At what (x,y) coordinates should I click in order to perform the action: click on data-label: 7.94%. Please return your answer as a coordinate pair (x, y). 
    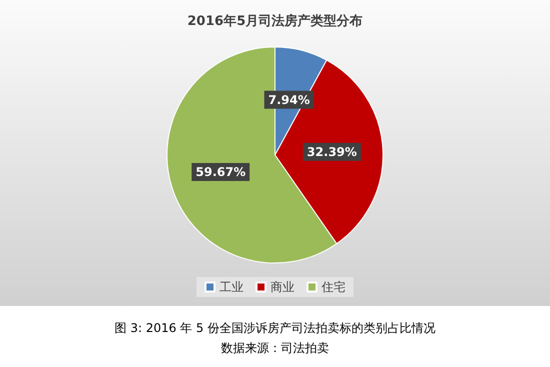
    Looking at the image, I should click on (289, 99).